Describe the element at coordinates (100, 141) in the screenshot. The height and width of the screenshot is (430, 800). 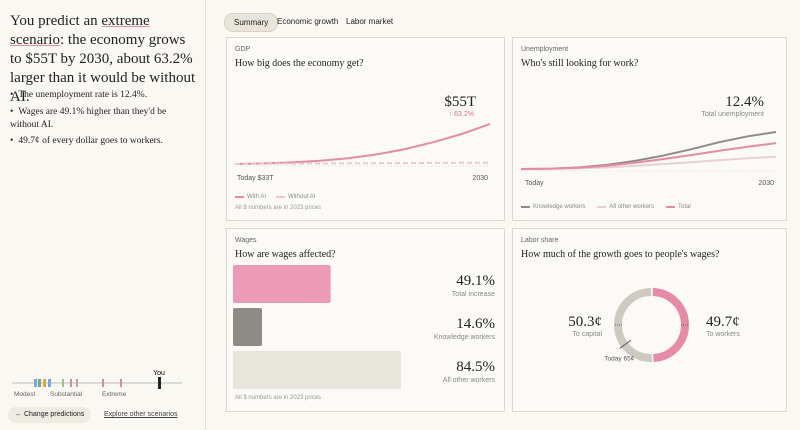
I see `bullet: 49.7¢ of every dollar goes to workers.` at that location.